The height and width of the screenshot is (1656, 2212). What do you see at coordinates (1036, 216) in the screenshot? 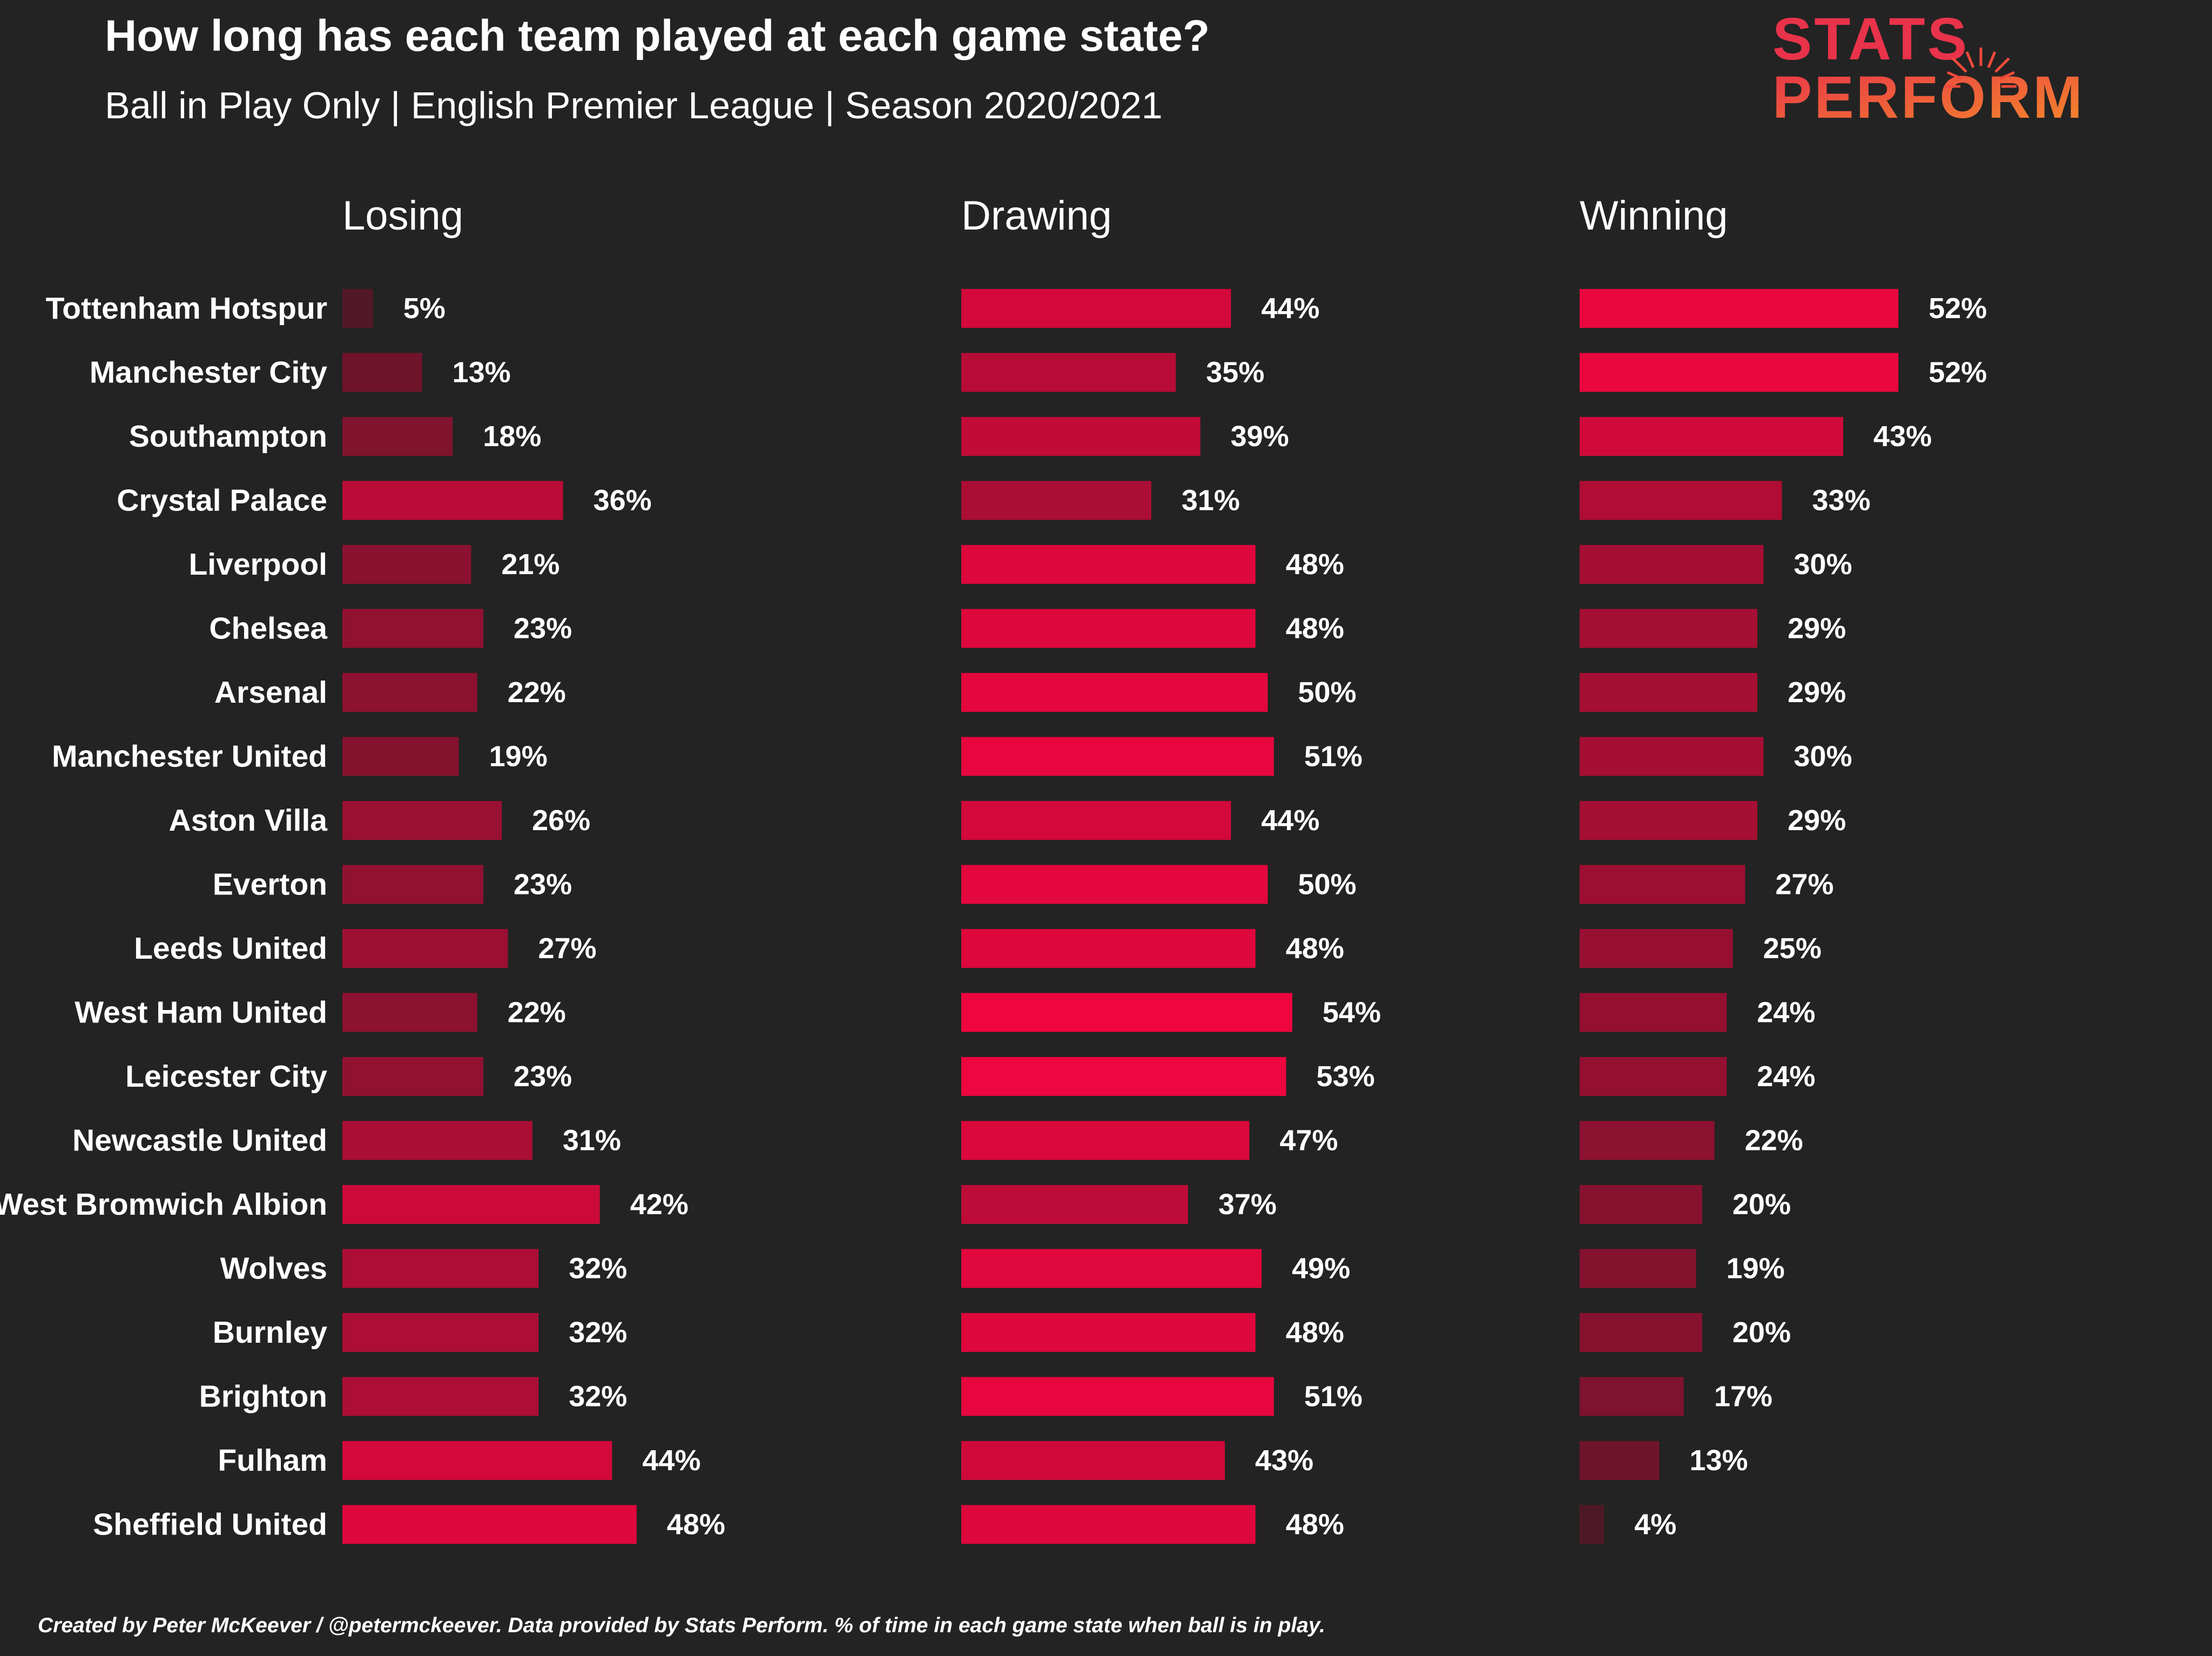
I see `panel-title-drawing: Drawing` at bounding box center [1036, 216].